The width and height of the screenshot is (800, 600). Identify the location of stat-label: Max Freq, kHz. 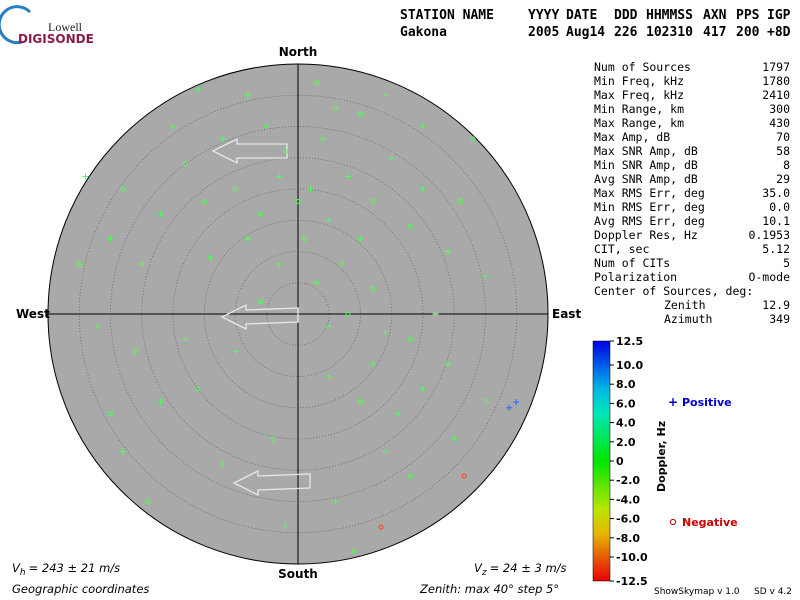
(639, 95).